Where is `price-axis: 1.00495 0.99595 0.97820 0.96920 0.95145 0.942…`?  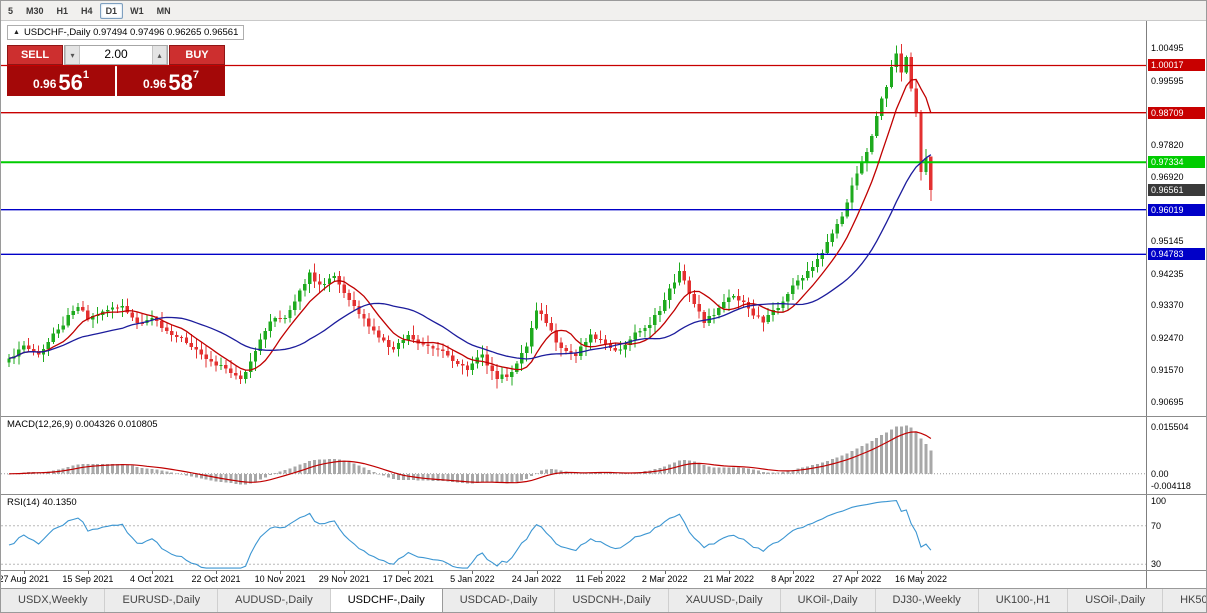
price-axis: 1.00495 0.99595 0.97820 0.96920 0.95145 0.942… is located at coordinates (1176, 218).